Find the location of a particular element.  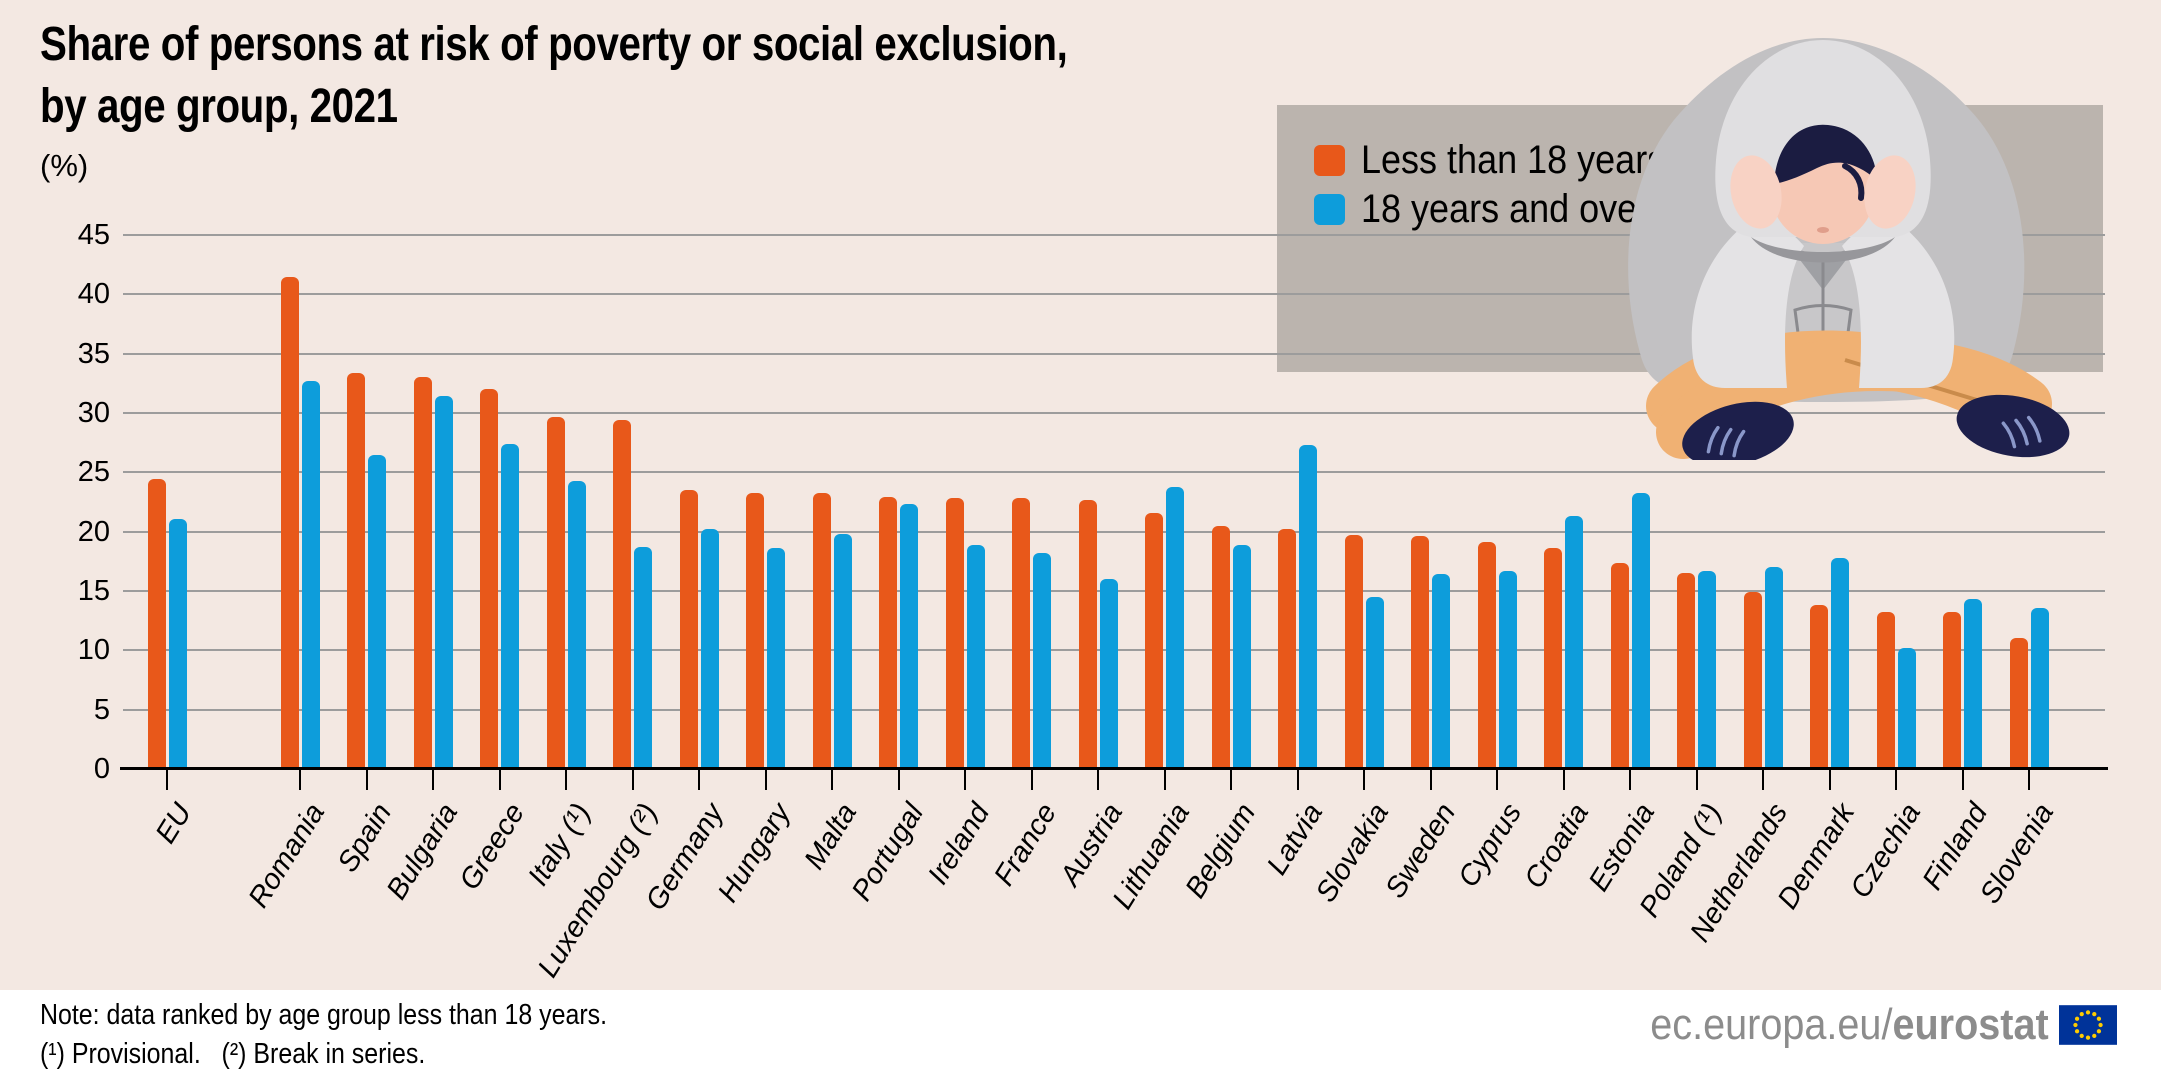

person-illustration is located at coordinates (1849, 249).